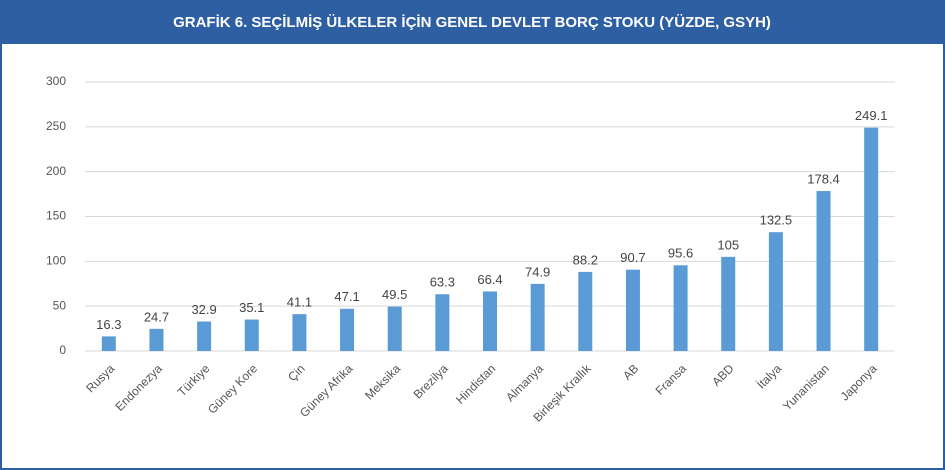  What do you see at coordinates (60, 305) in the screenshot?
I see `y-tick-label: 50` at bounding box center [60, 305].